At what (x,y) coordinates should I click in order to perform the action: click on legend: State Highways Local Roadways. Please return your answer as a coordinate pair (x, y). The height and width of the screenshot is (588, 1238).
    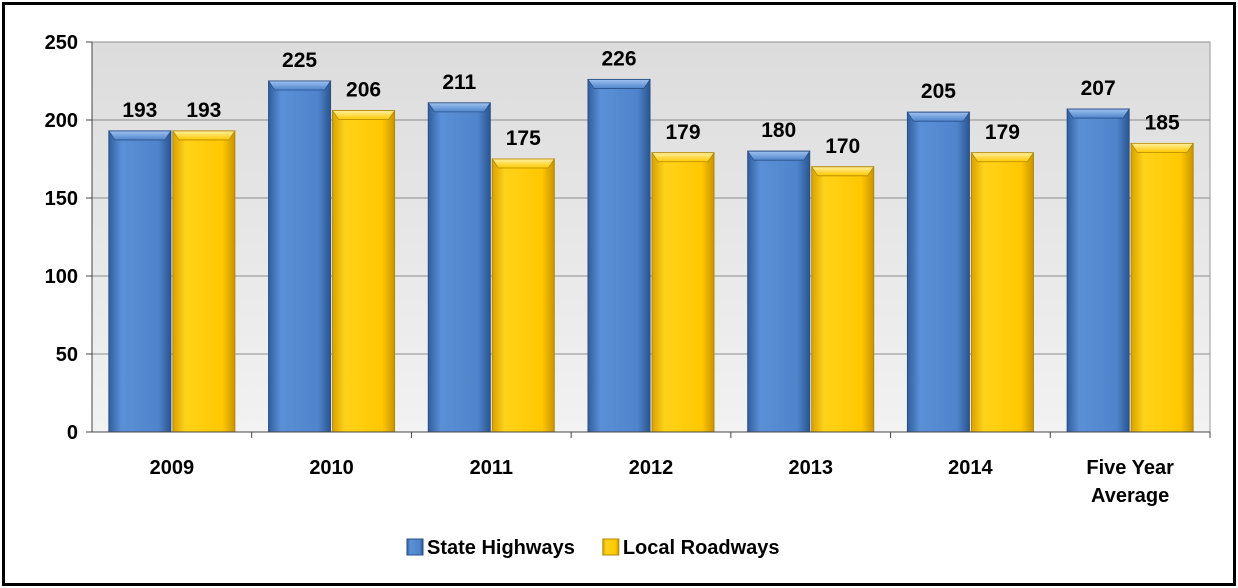
    Looking at the image, I should click on (593, 548).